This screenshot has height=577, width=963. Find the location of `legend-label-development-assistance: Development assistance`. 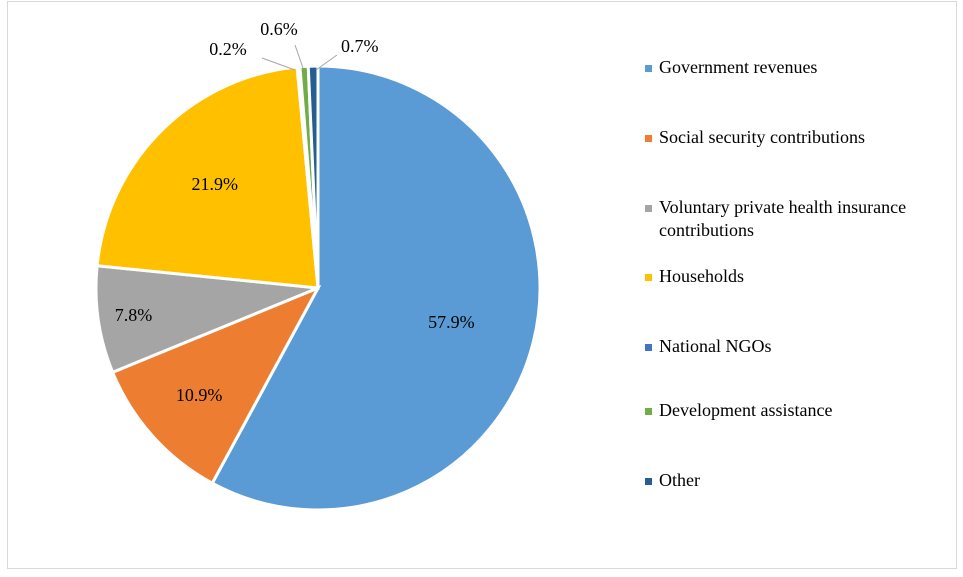

legend-label-development-assistance: Development assistance is located at coordinates (746, 410).